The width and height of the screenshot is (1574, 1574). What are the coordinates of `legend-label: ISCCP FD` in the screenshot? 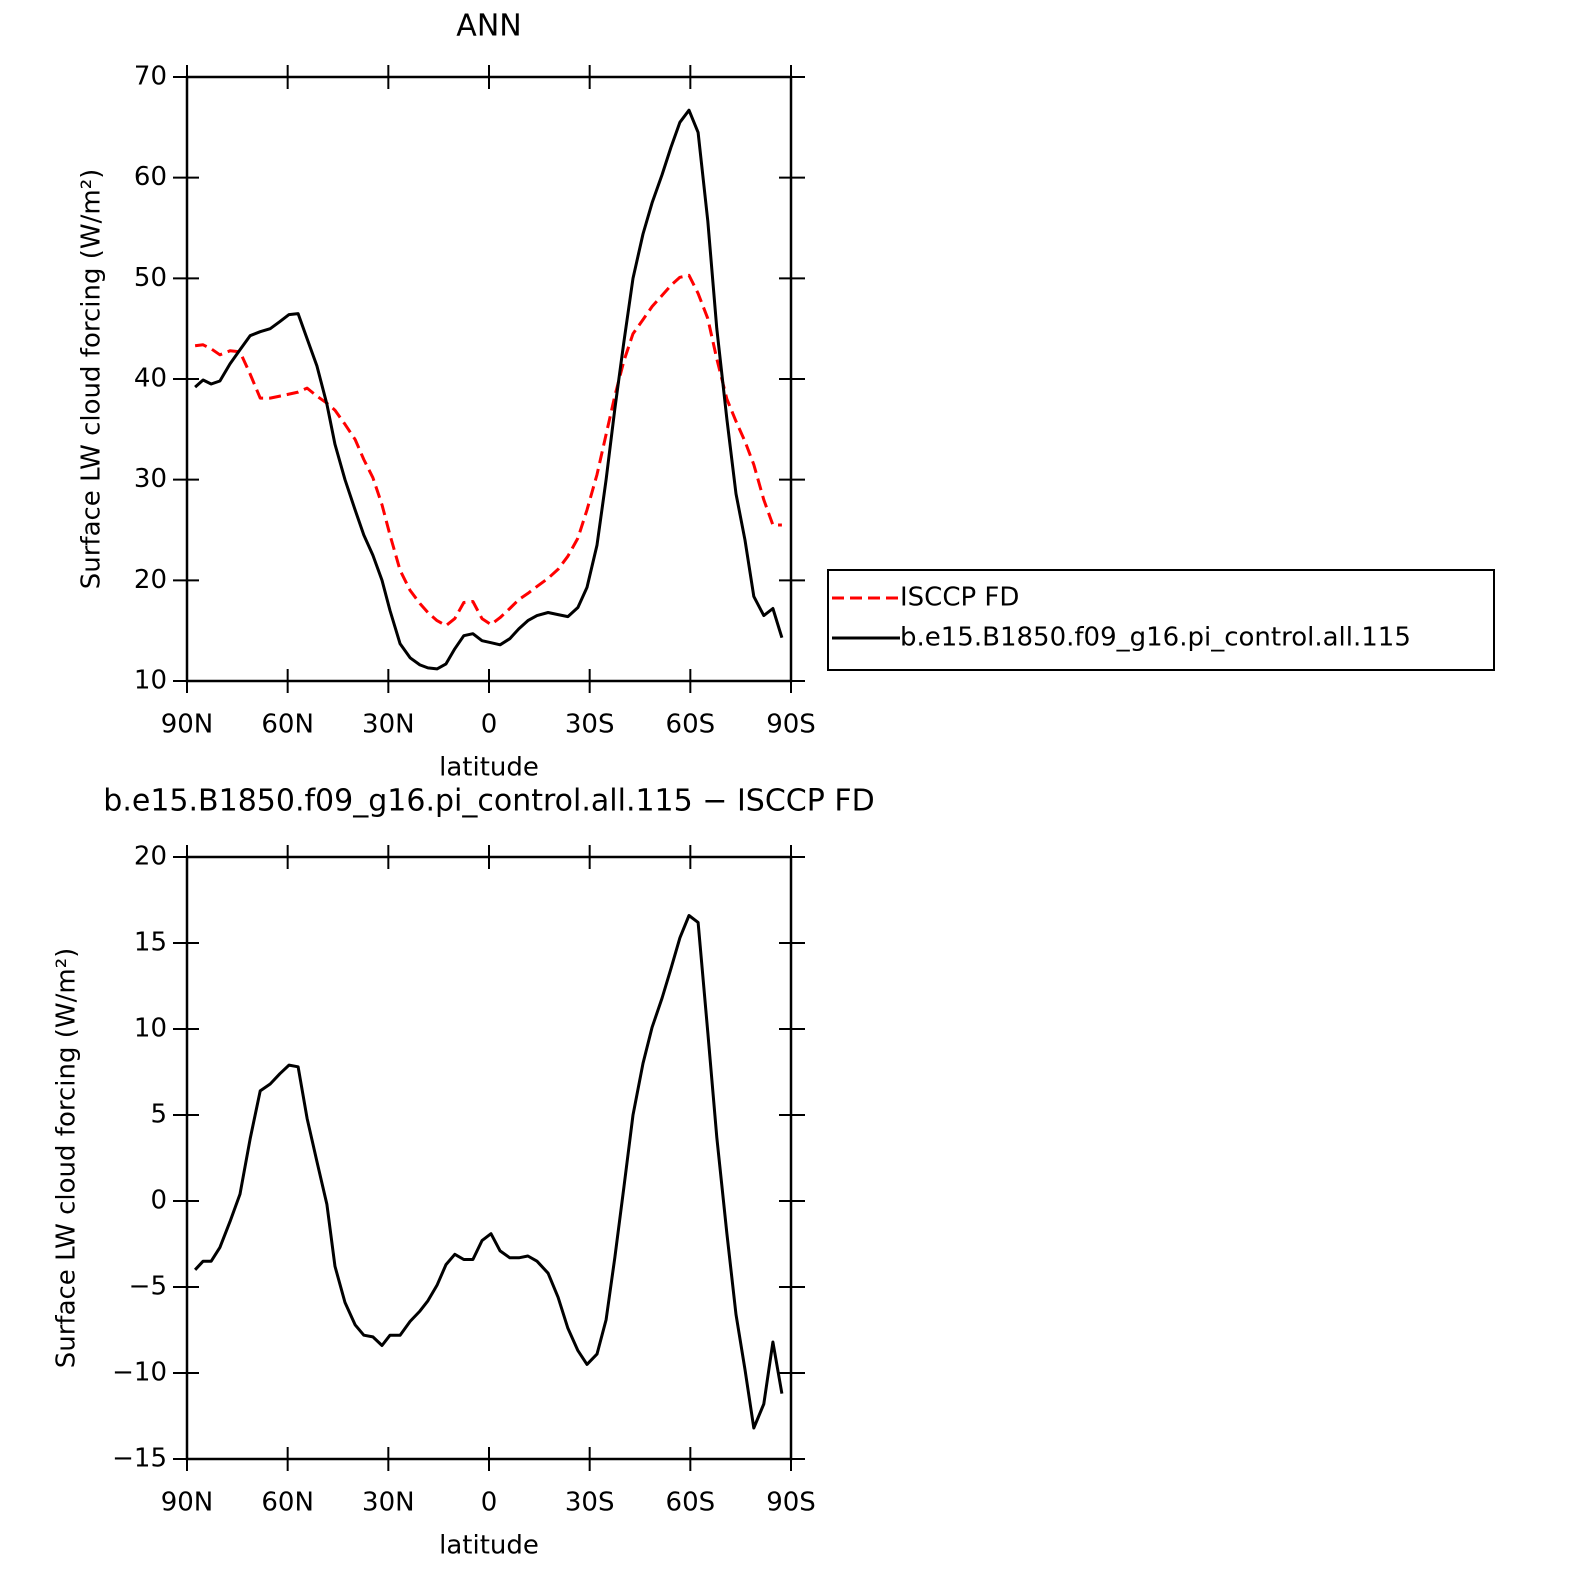 It's located at (959, 598).